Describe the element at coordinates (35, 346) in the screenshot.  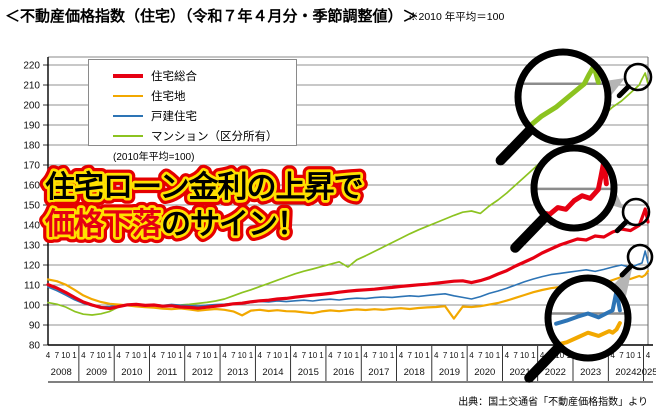
I see `y-tick-label: 80` at that location.